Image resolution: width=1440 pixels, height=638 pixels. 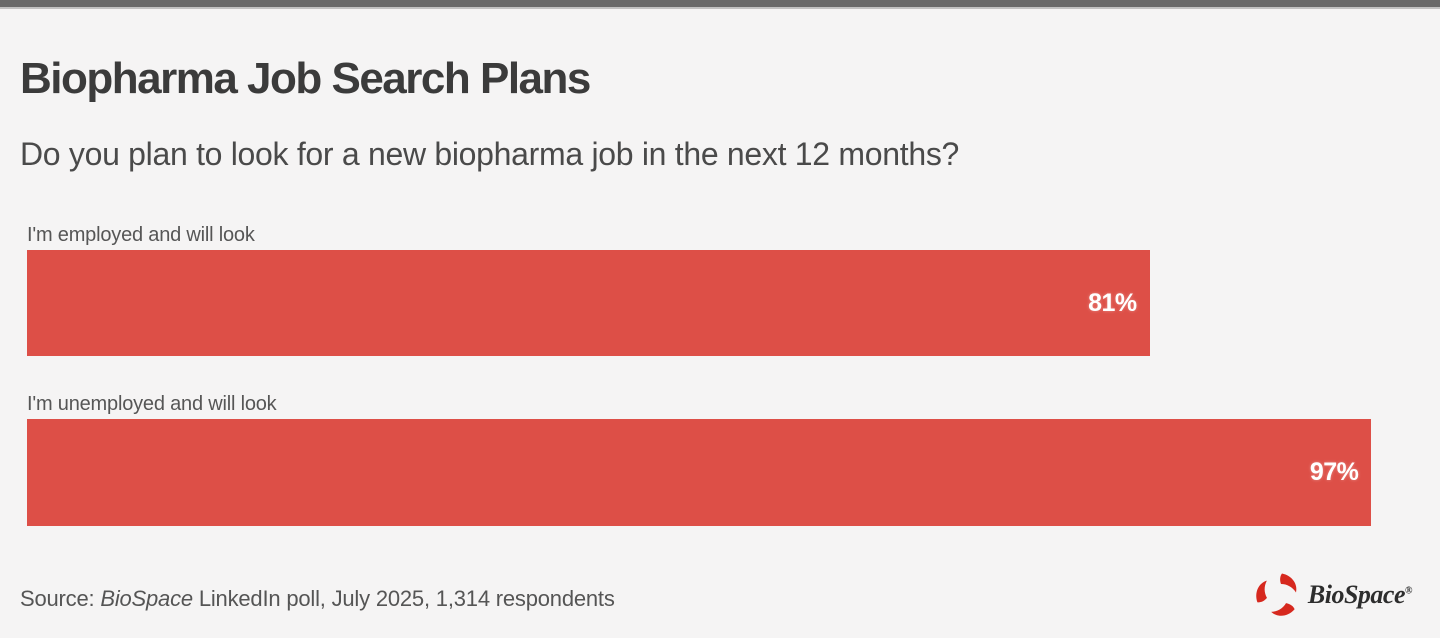 I want to click on biospace-logo: BioSpace®, so click(x=1332, y=595).